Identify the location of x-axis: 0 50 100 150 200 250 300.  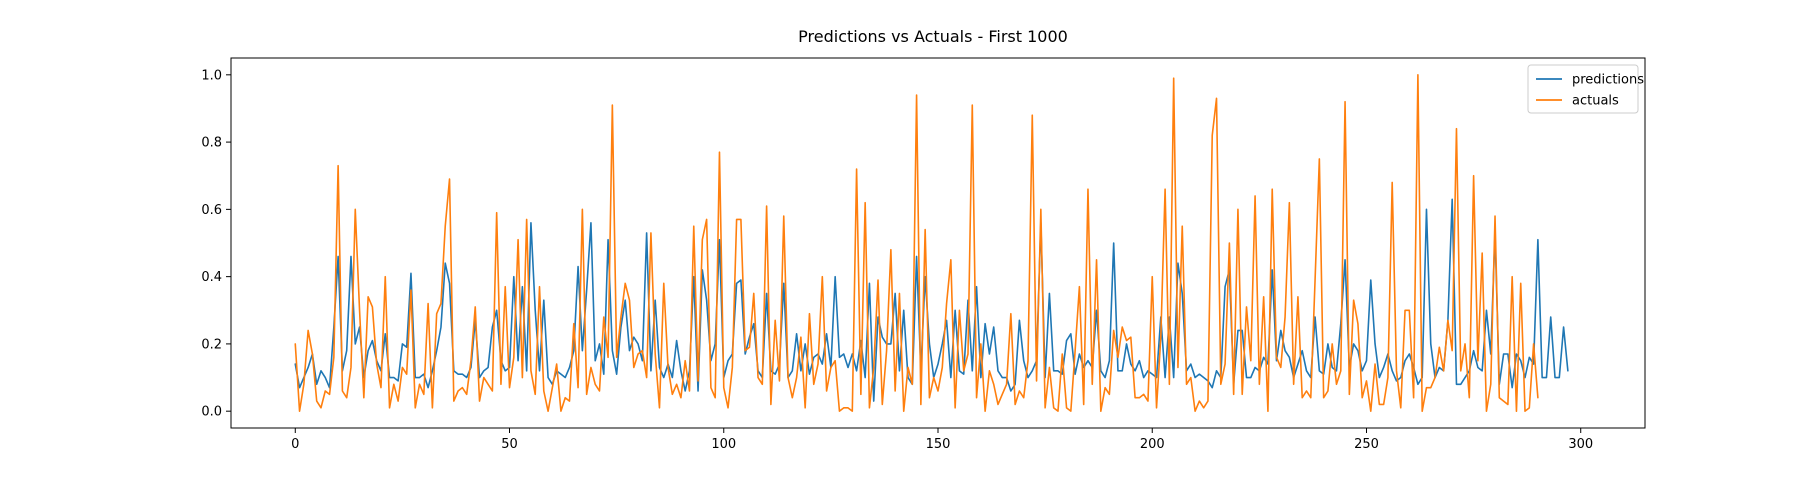
(942, 440).